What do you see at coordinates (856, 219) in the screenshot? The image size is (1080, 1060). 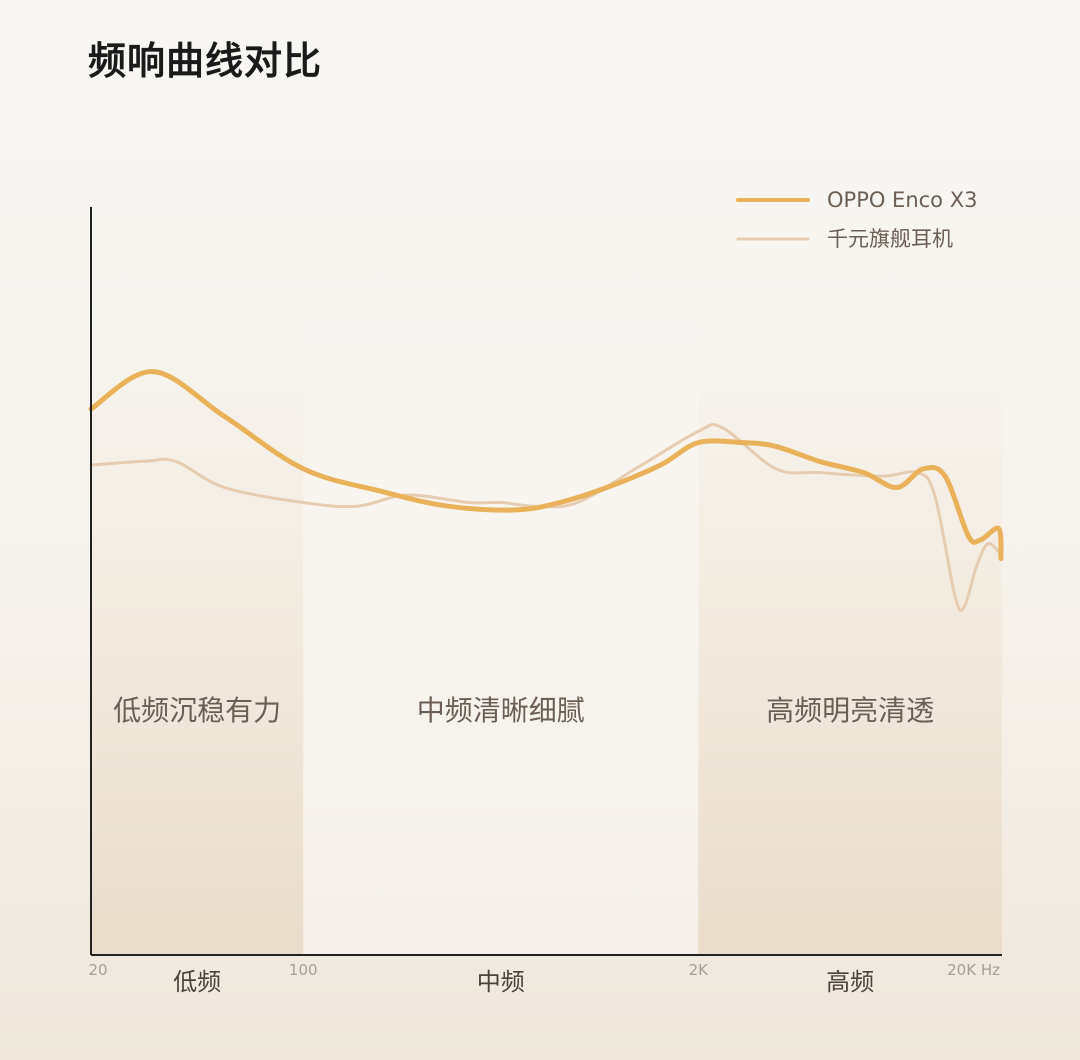 I see `legend: OPPO Enco X3 千元旗舰耳机` at bounding box center [856, 219].